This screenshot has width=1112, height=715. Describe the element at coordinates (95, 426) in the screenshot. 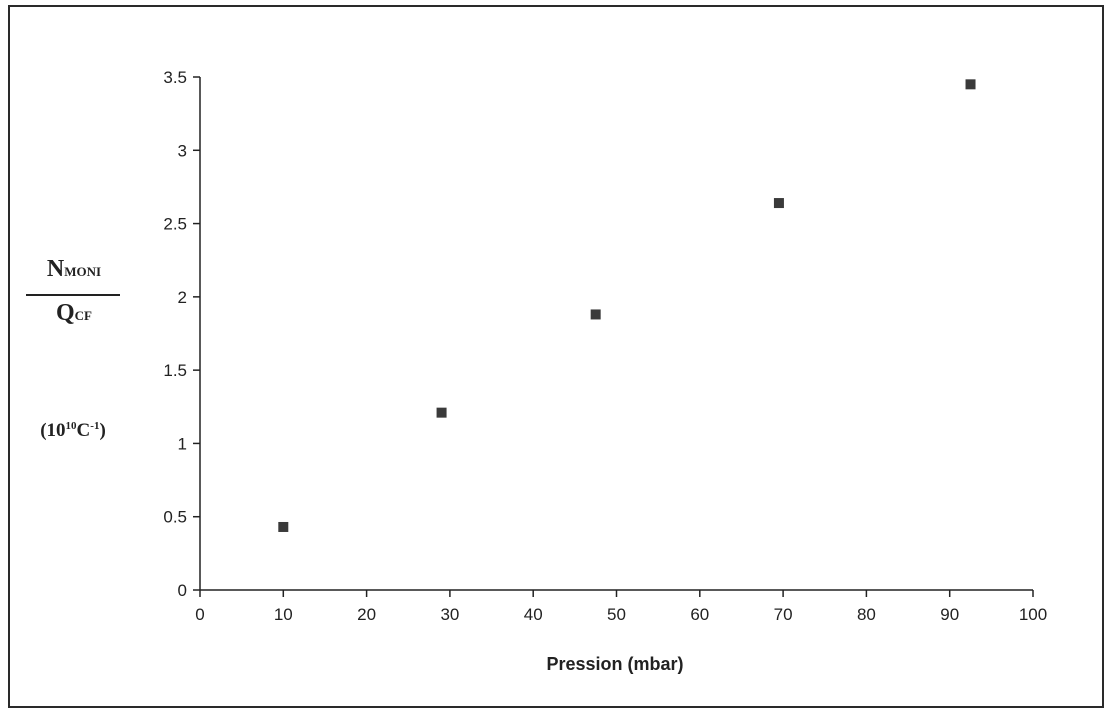

I see `y-unit-exponent-2: -1` at that location.